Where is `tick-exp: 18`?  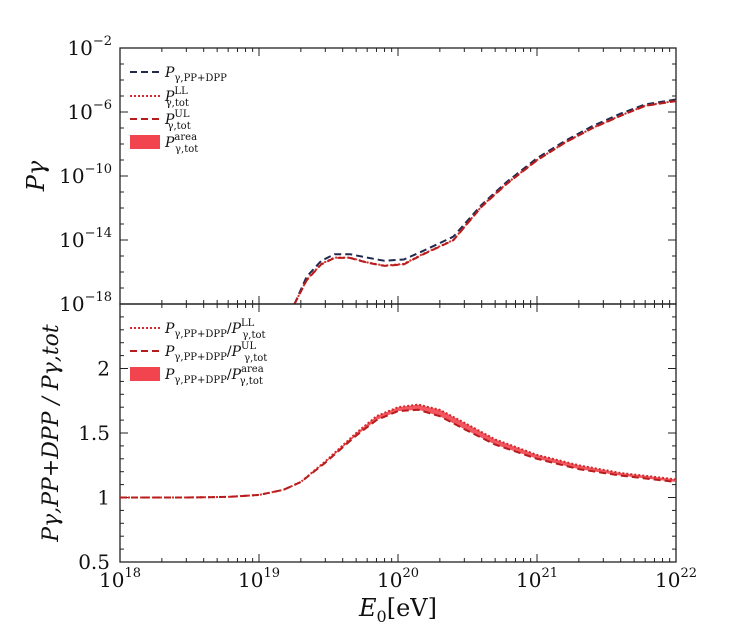
tick-exp: 18 is located at coordinates (132, 573).